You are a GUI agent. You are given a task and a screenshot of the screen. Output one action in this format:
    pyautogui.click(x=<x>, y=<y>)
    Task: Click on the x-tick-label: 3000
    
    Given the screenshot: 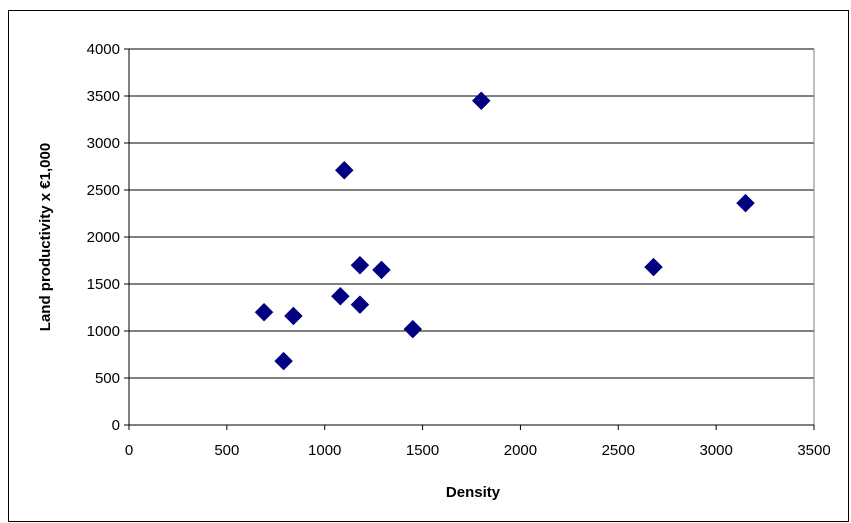 What is the action you would take?
    pyautogui.click(x=715, y=450)
    